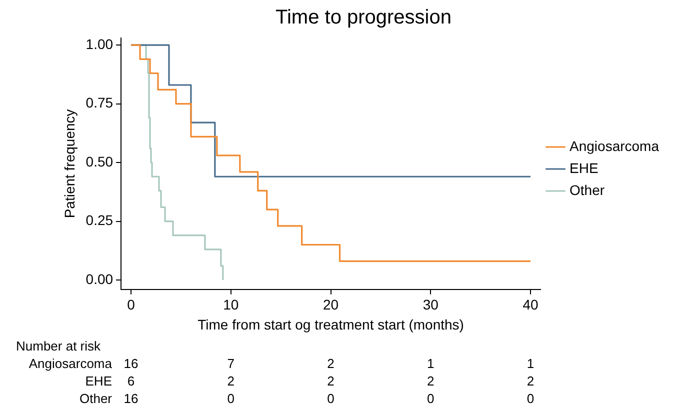 This screenshot has width=689, height=410. I want to click on y-axis-title: Patient frequency, so click(69, 163).